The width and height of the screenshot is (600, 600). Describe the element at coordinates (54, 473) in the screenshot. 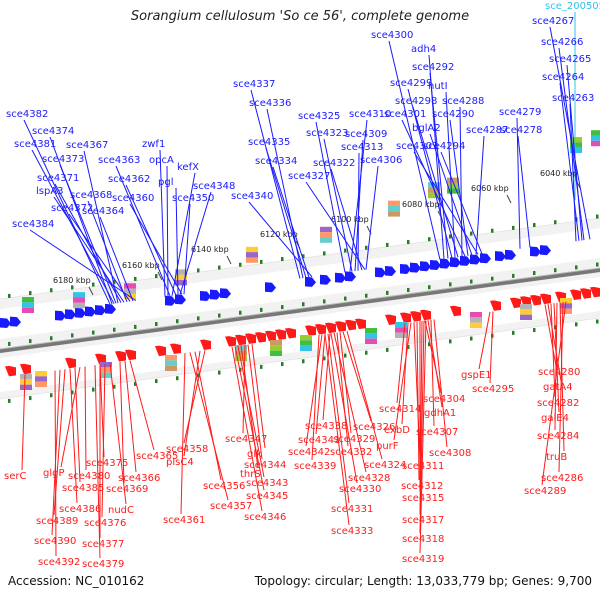

I see `reverse-gene-label: glgP` at that location.